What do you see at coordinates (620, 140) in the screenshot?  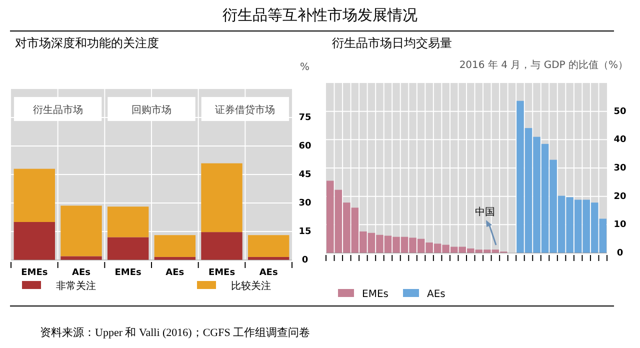 I see `y-tick-label: 40` at bounding box center [620, 140].